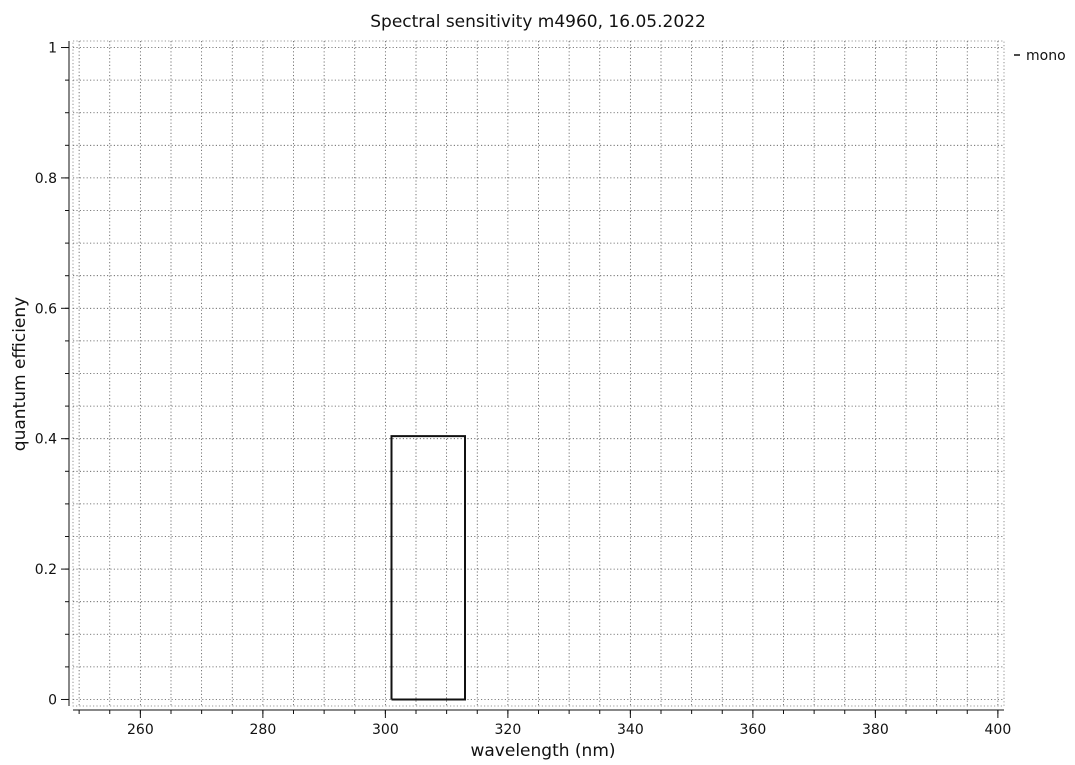 This screenshot has width=1075, height=765. What do you see at coordinates (753, 730) in the screenshot?
I see `x-tick-label-360: 360` at bounding box center [753, 730].